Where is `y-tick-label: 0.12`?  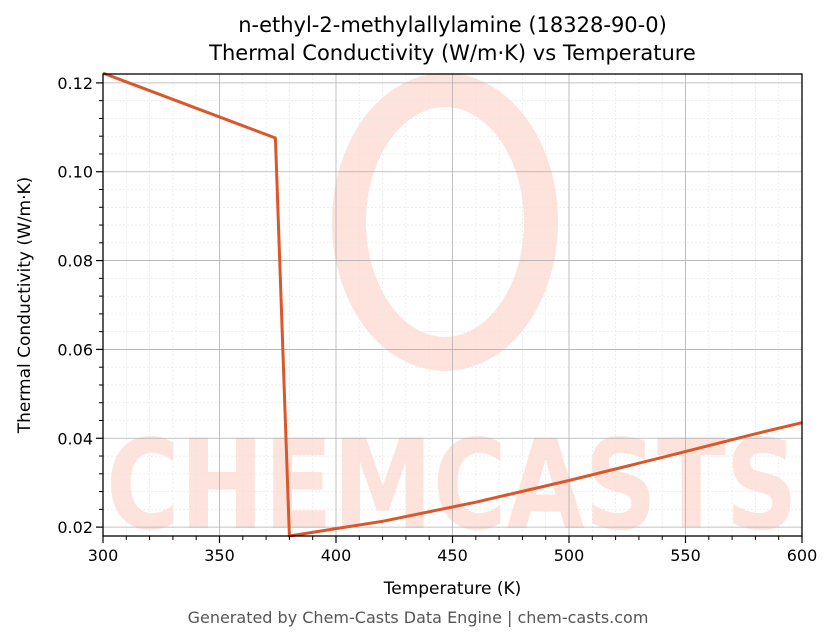 y-tick-label: 0.12 is located at coordinates (75, 83).